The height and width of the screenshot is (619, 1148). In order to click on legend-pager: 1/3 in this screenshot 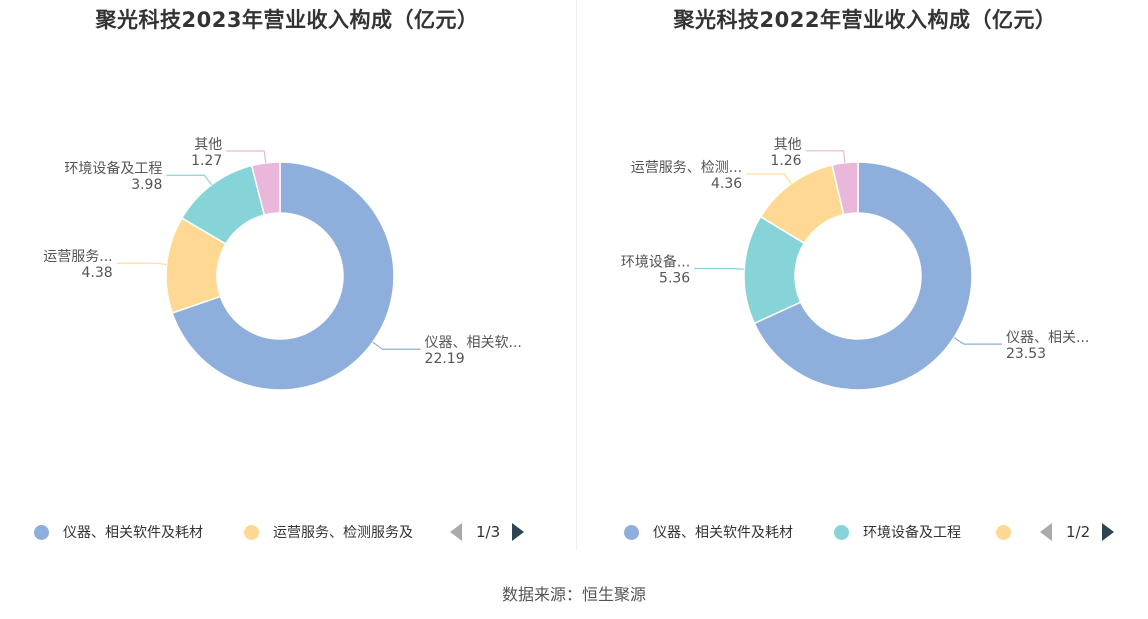, I will do `click(487, 532)`.